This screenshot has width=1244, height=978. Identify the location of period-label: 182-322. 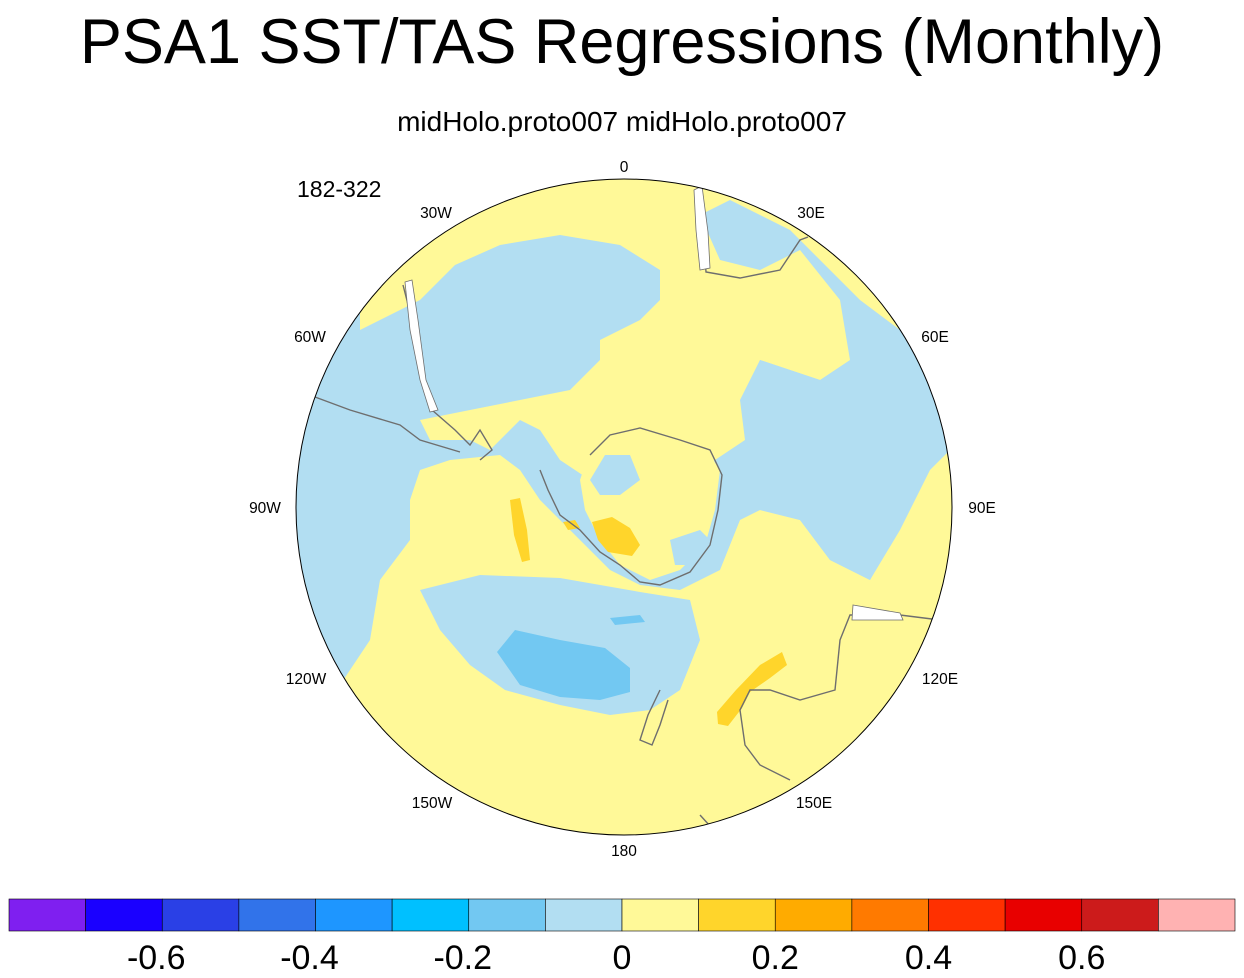
(339, 189).